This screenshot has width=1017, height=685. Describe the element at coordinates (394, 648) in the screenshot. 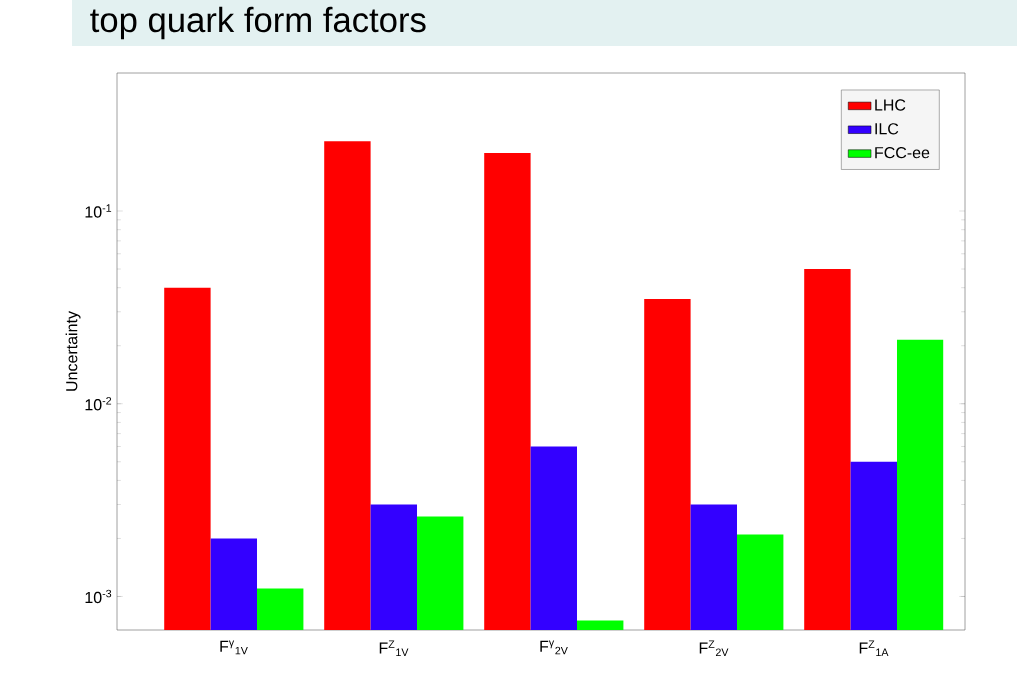

I see `x-tick-label: F$^{Z}$1V` at that location.